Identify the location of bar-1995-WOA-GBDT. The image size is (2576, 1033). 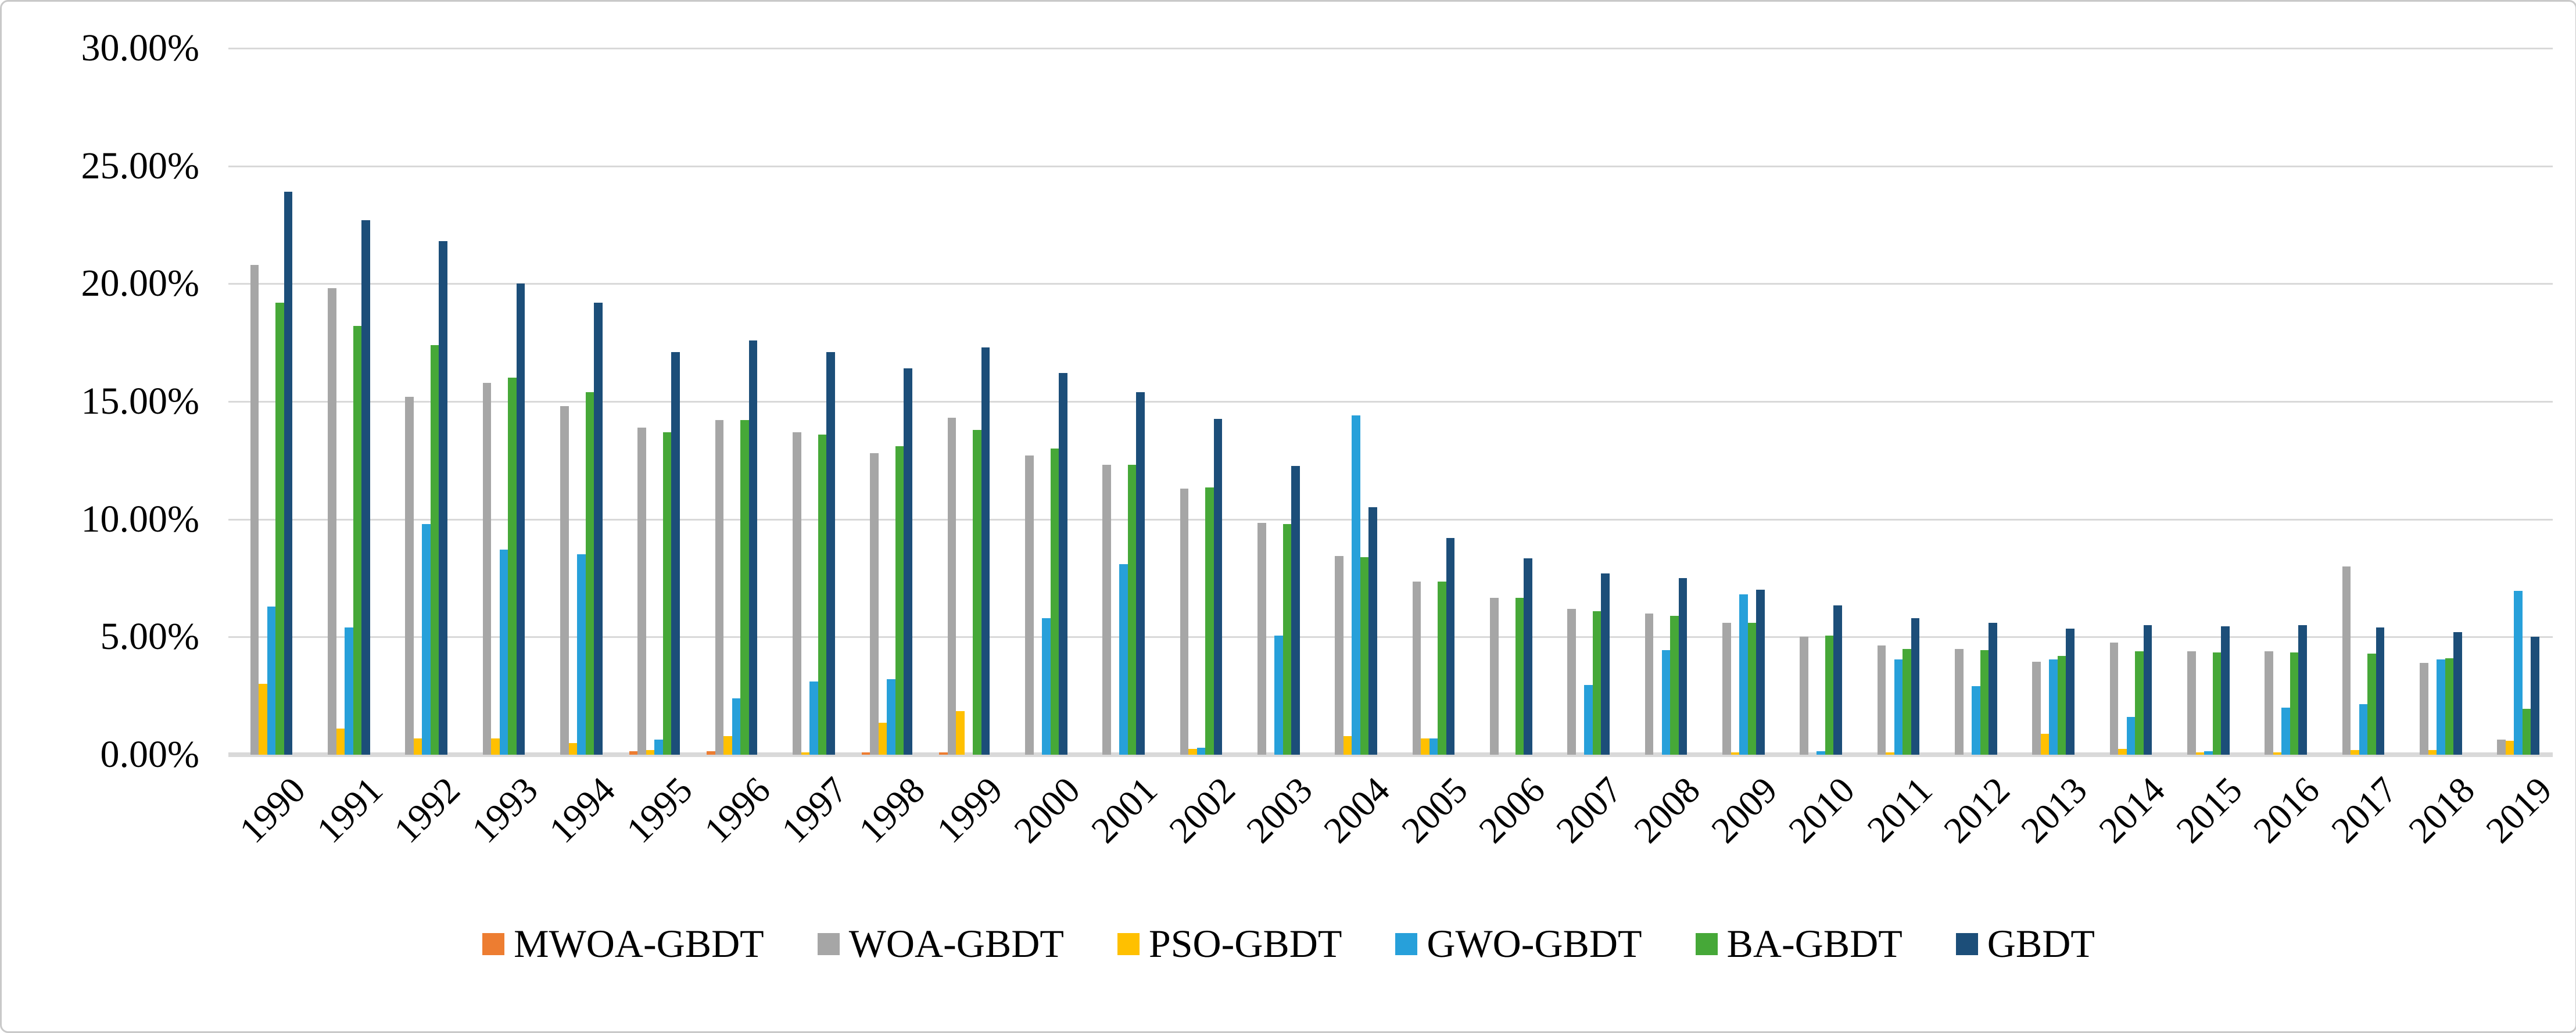
(641, 591).